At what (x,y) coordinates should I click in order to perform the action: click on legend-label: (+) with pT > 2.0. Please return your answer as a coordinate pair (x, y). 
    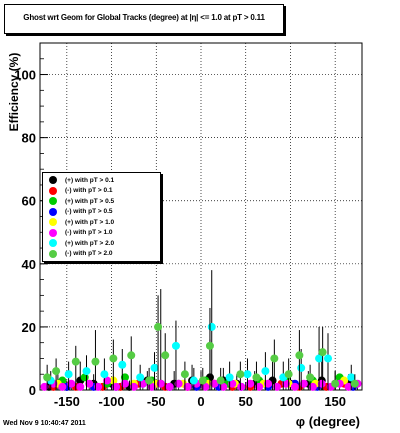
    Looking at the image, I should click on (90, 243).